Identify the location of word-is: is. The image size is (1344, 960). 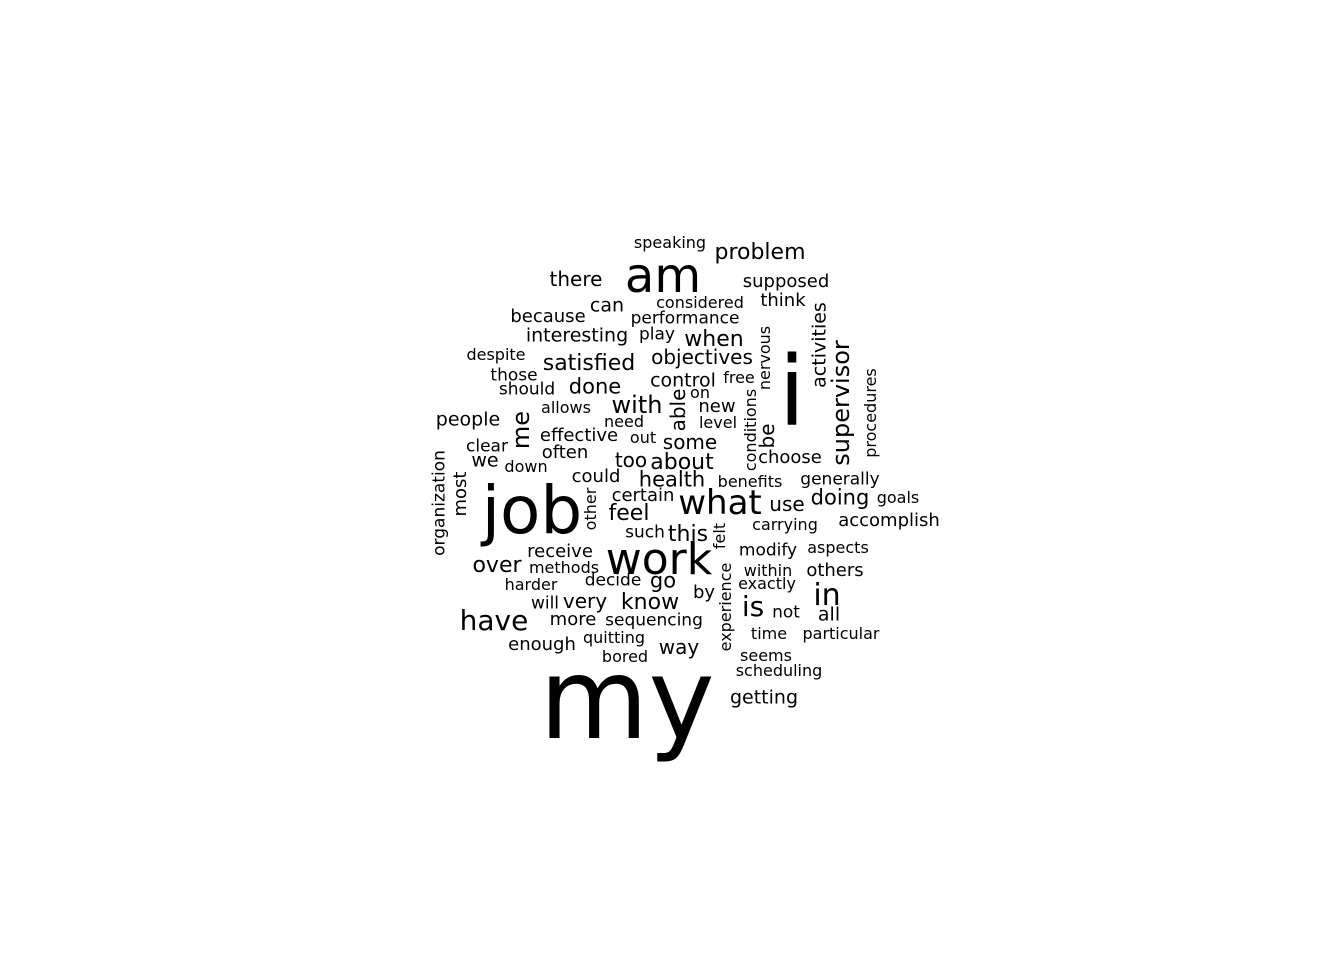
(753, 606).